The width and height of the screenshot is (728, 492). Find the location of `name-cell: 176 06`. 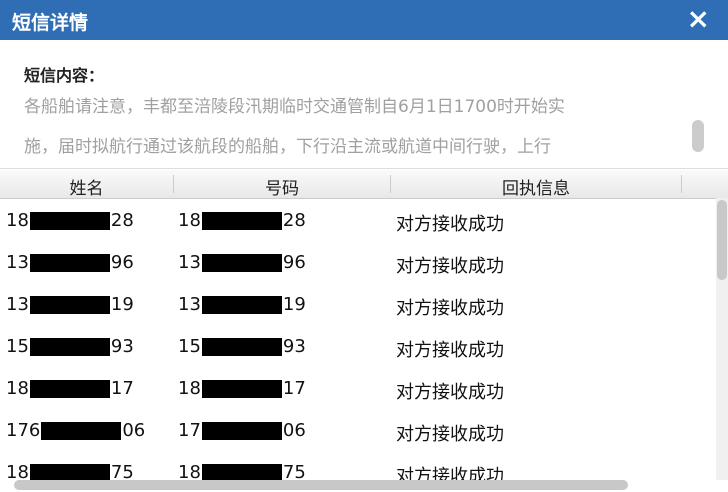

name-cell: 176 06 is located at coordinates (75, 430).